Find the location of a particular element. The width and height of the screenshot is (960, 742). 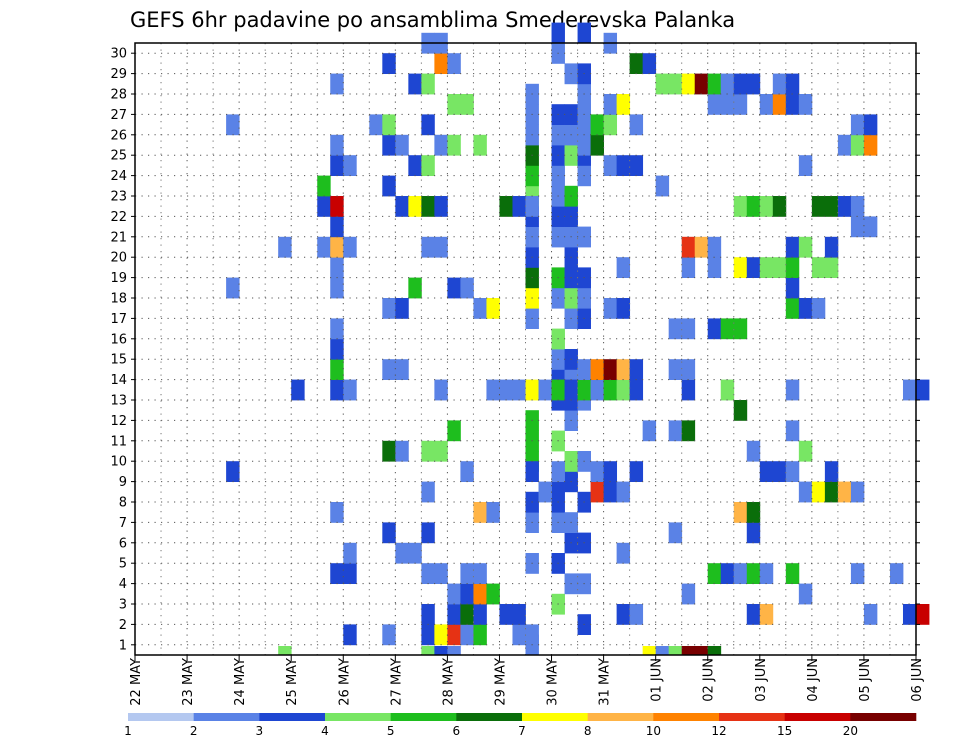

y-tick-label: 15 is located at coordinates (118, 360).